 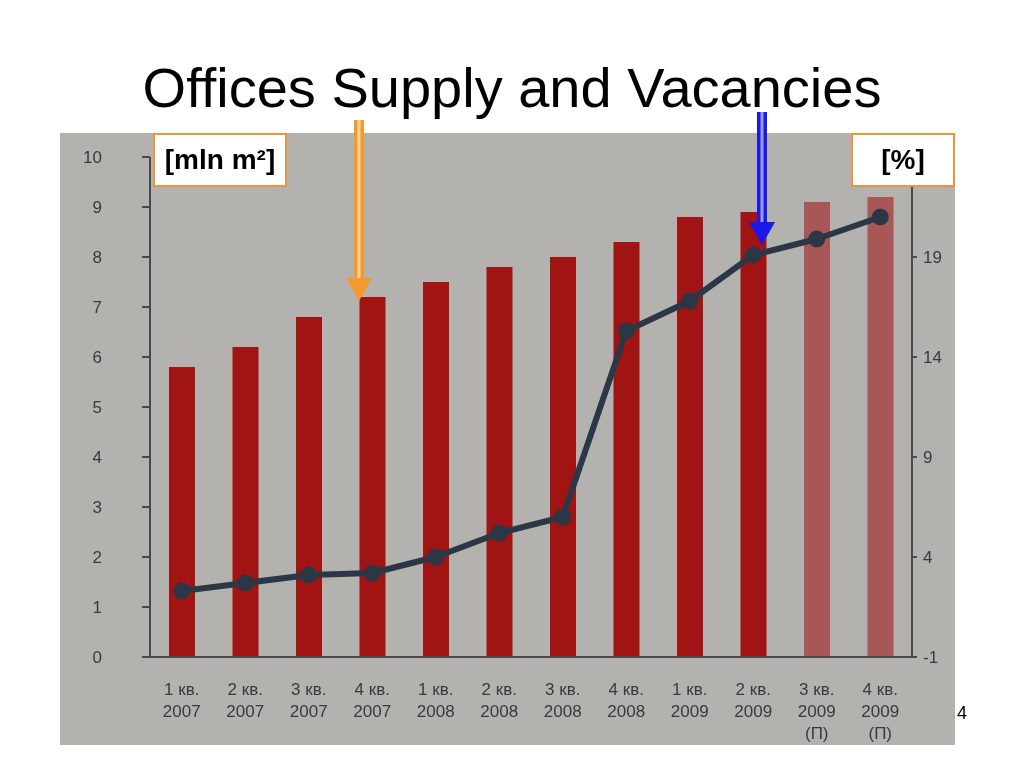 What do you see at coordinates (97, 208) in the screenshot?
I see `y-tick-label: 9` at bounding box center [97, 208].